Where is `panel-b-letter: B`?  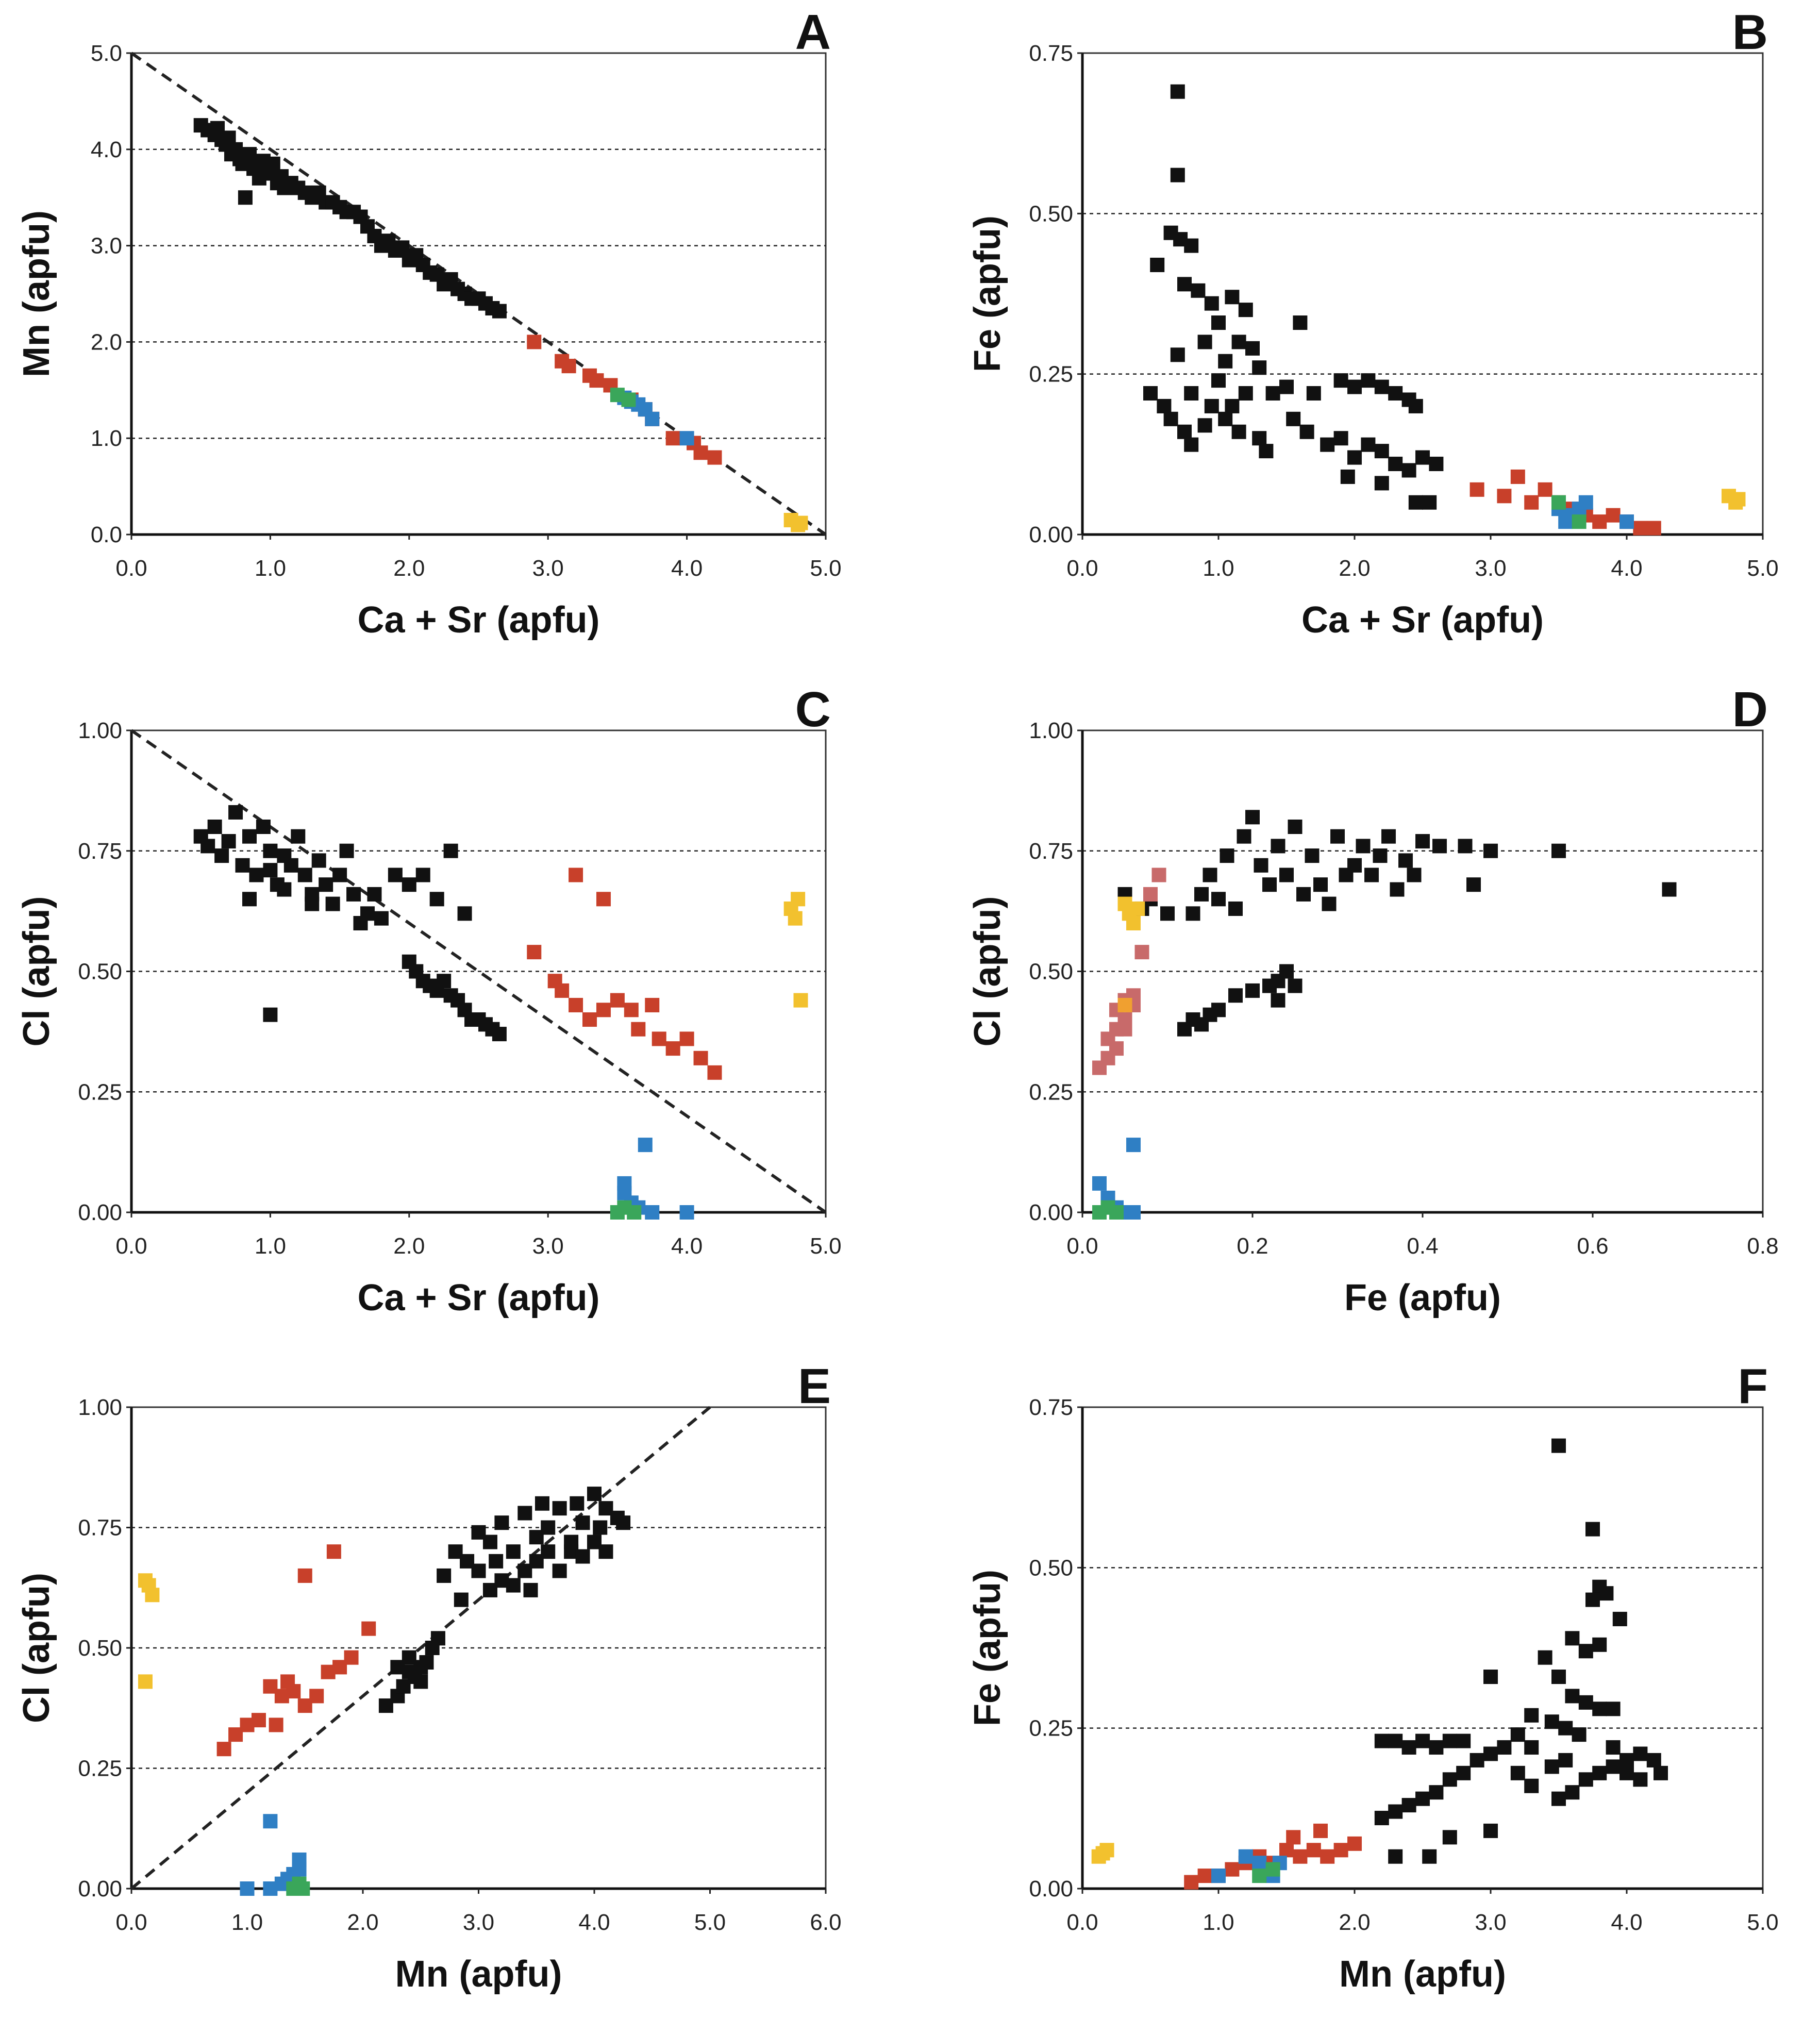
panel-b-letter: B is located at coordinates (1750, 32).